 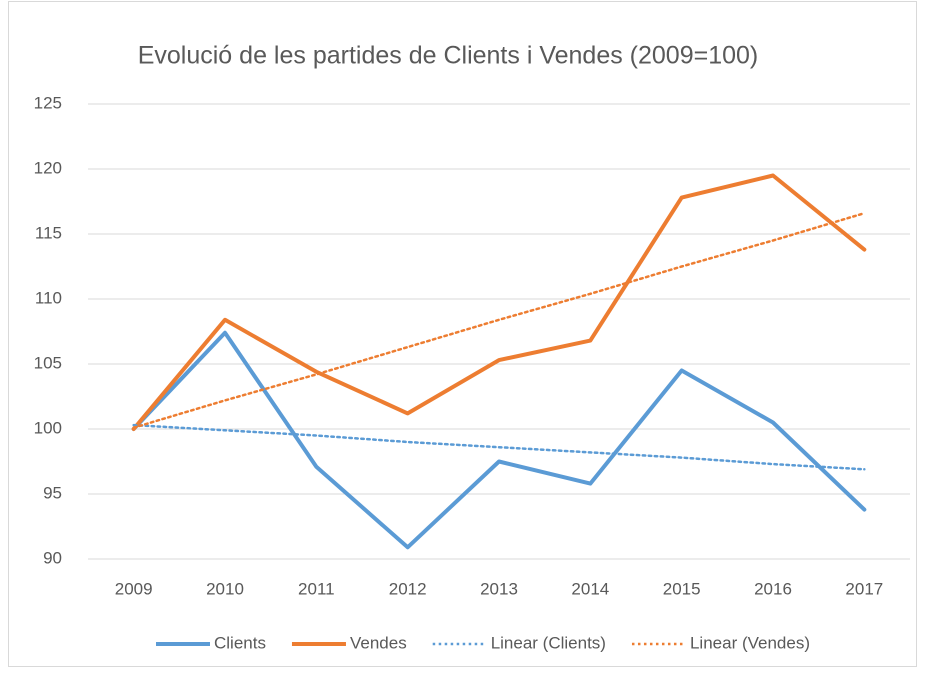 I want to click on x-tick-label: 2012, so click(x=408, y=588).